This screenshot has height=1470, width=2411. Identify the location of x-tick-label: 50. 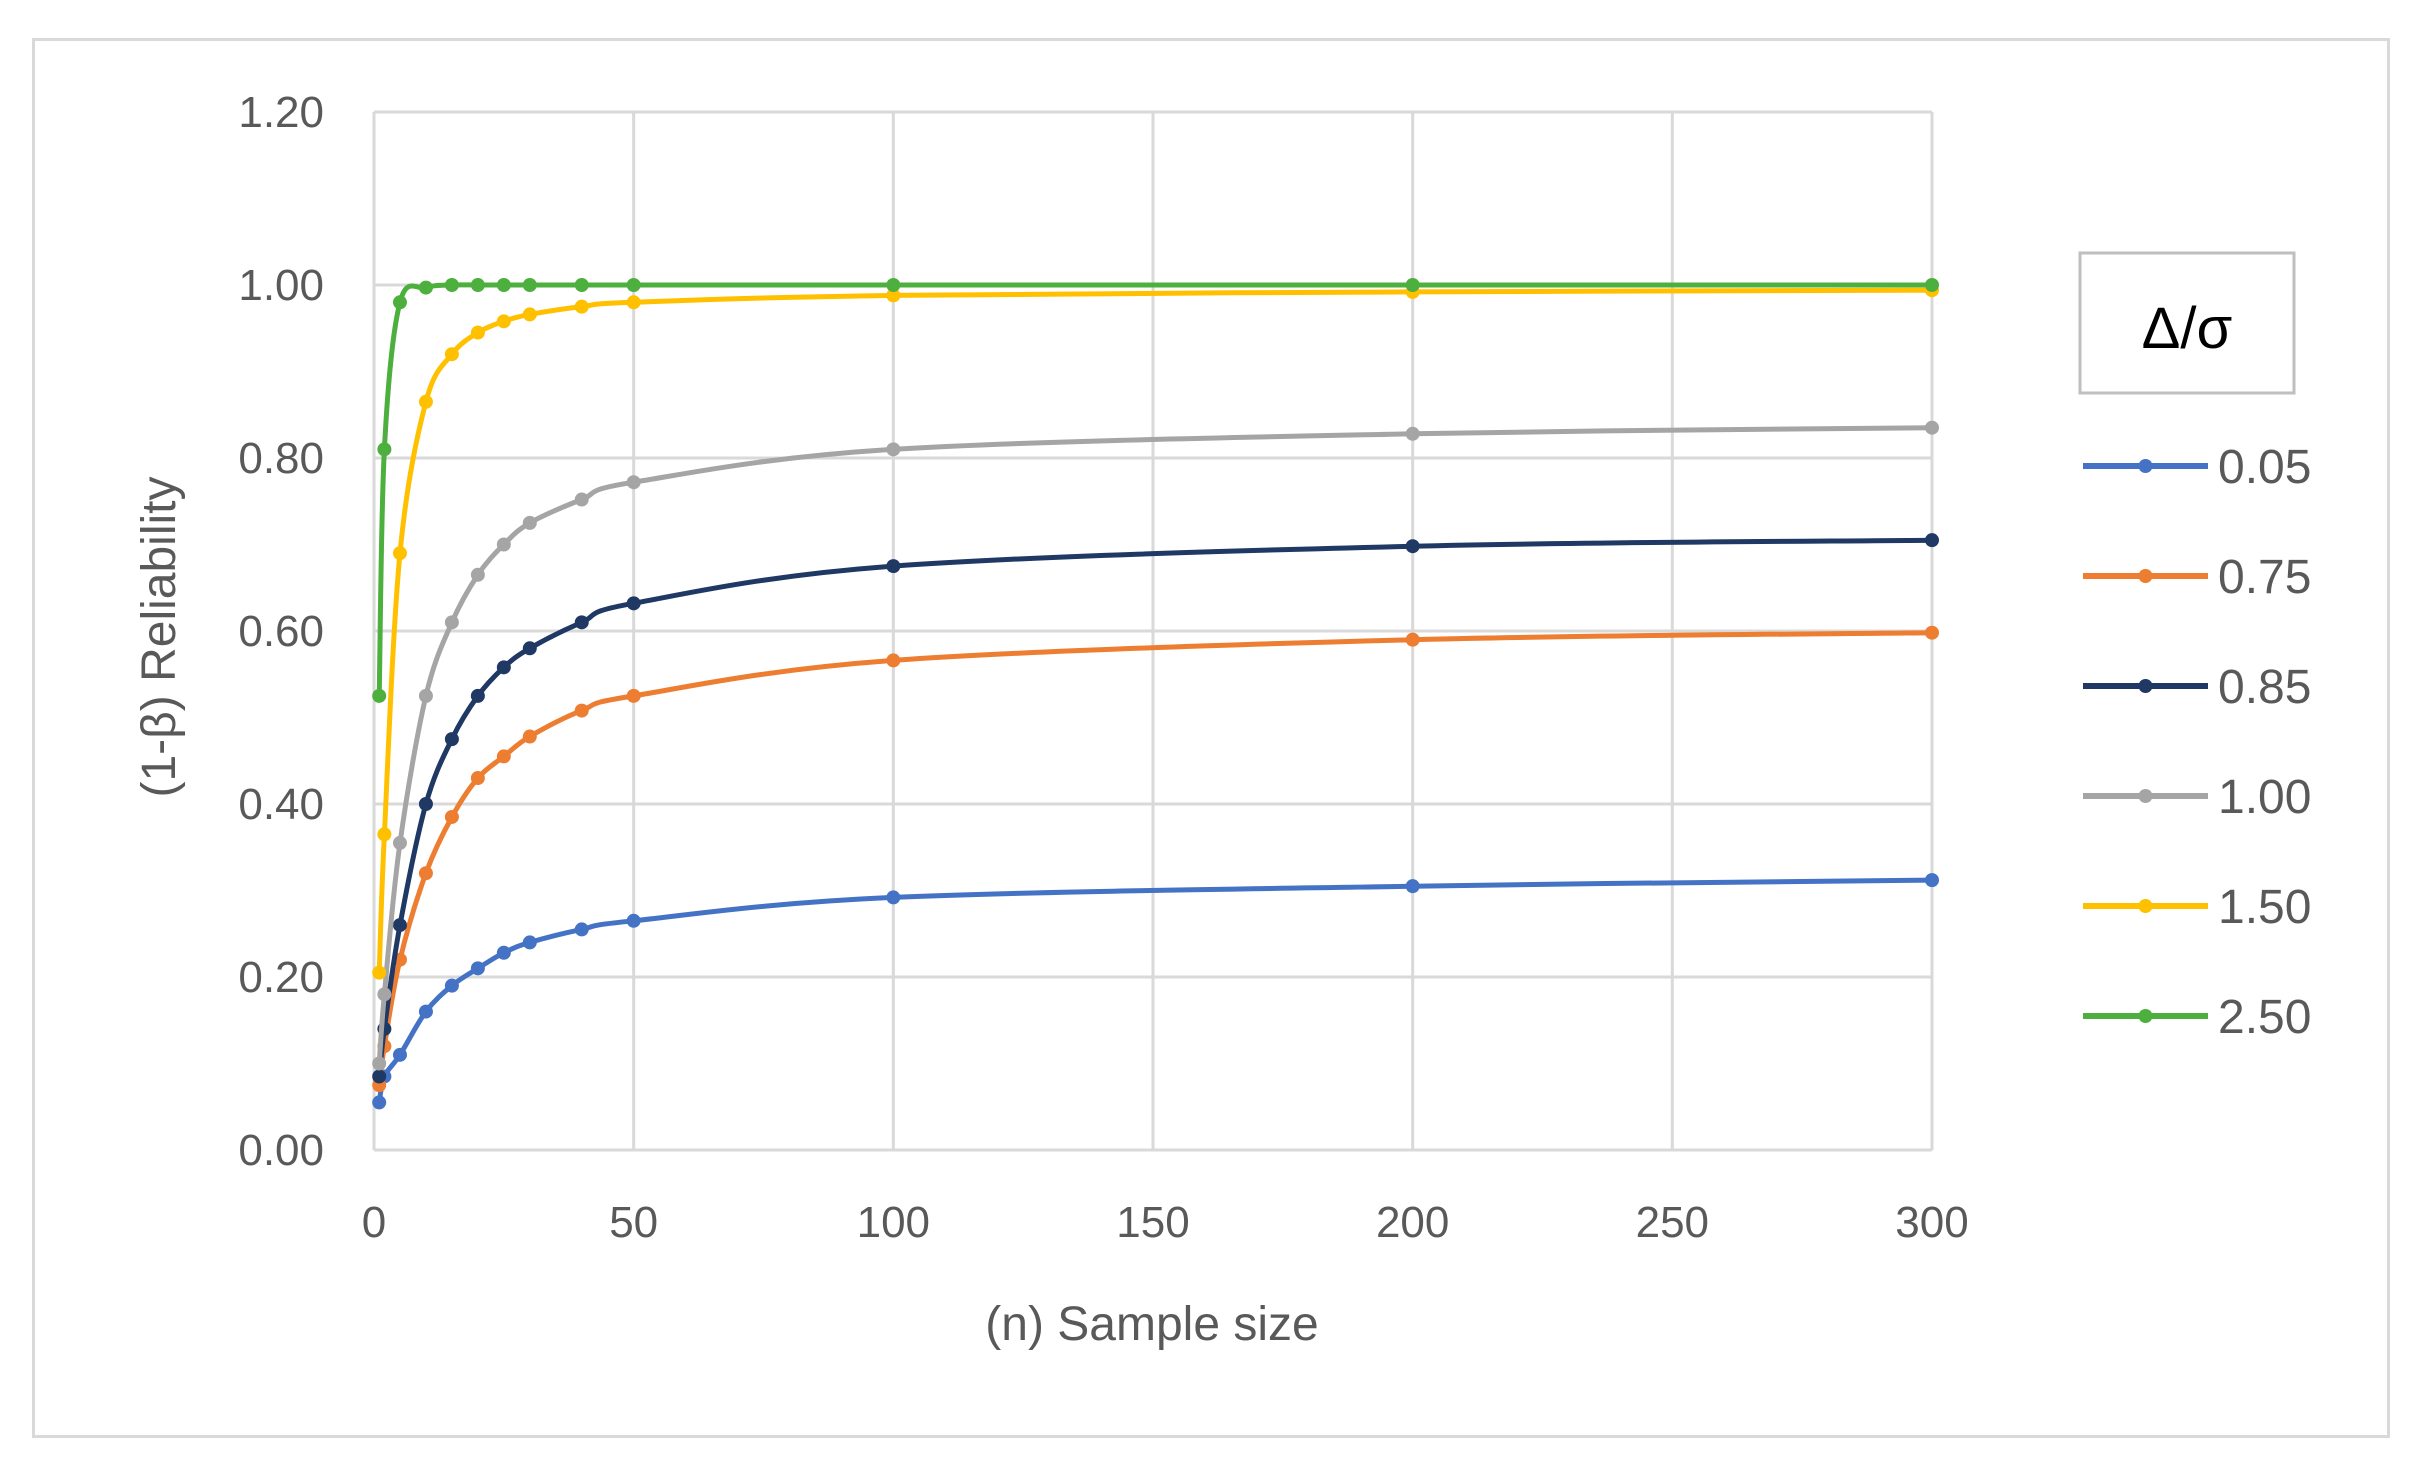
(633, 1222).